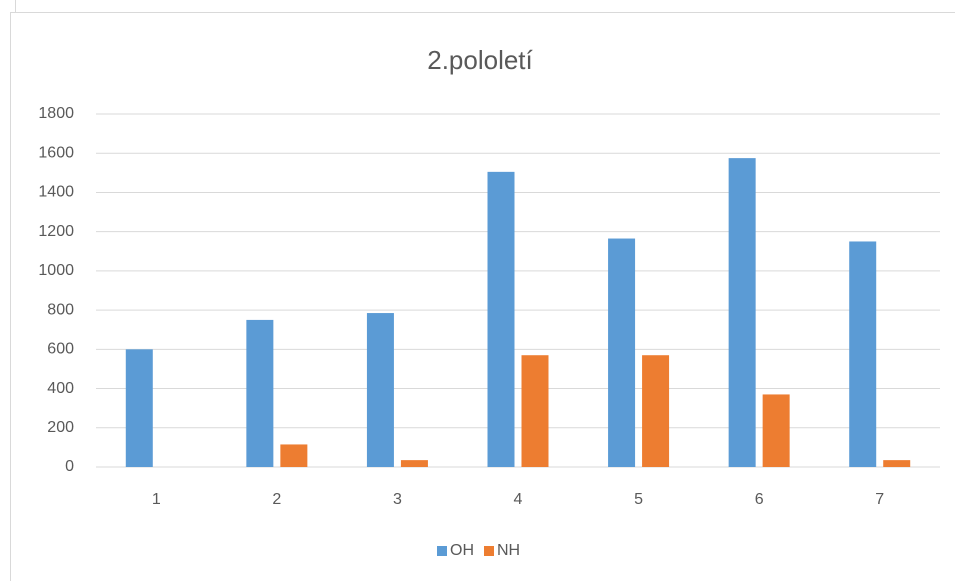 Image resolution: width=955 pixels, height=581 pixels. I want to click on x-tick-label: 7, so click(879, 499).